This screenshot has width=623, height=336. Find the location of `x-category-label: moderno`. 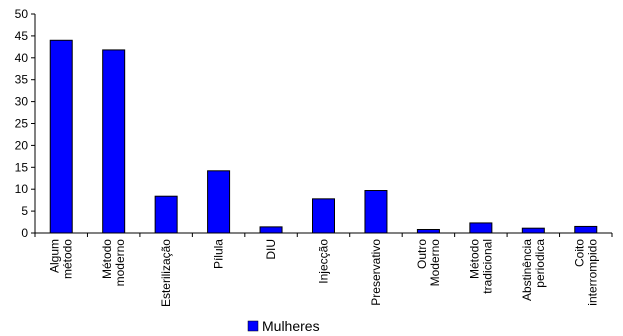

x-category-label: moderno is located at coordinates (120, 263).